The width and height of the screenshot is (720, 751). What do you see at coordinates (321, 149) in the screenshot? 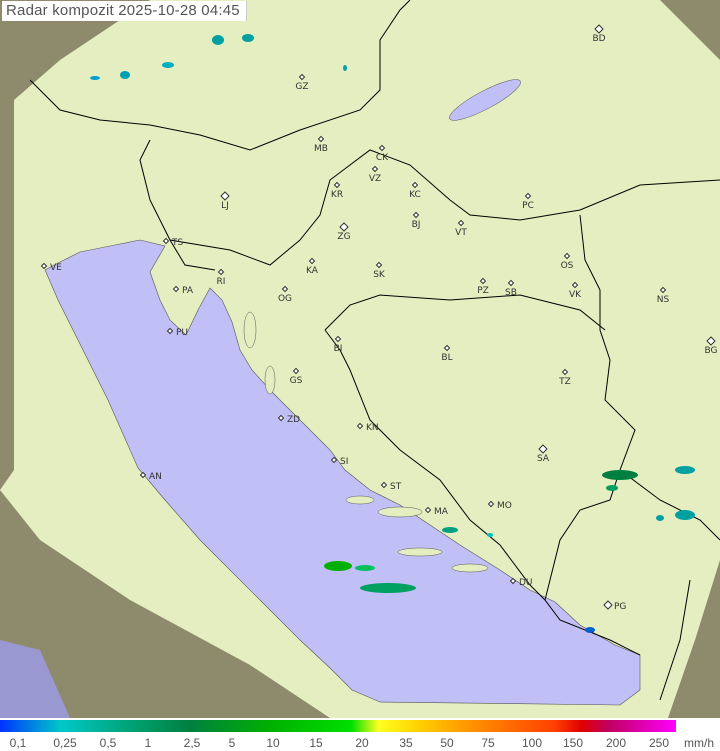
I see `city-label-mb: MB` at bounding box center [321, 149].